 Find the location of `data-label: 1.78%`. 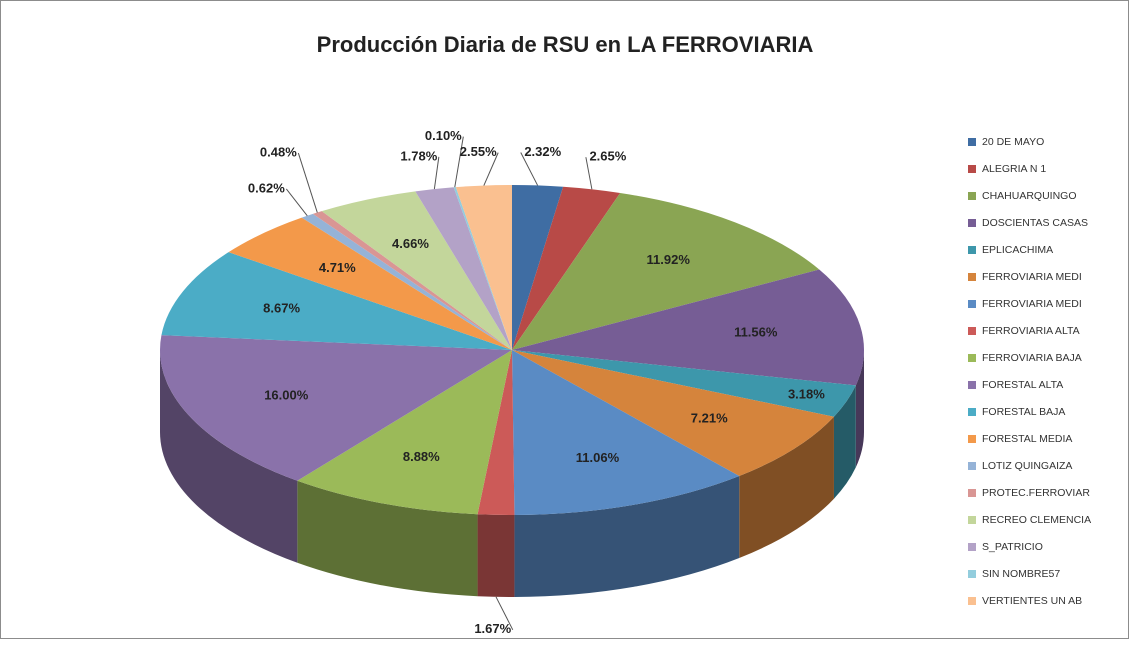

data-label: 1.78% is located at coordinates (418, 155).